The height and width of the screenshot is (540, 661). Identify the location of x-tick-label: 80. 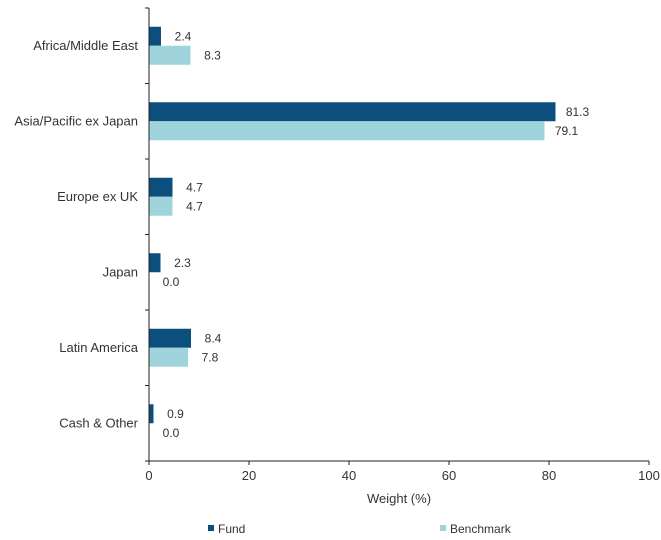
(549, 475).